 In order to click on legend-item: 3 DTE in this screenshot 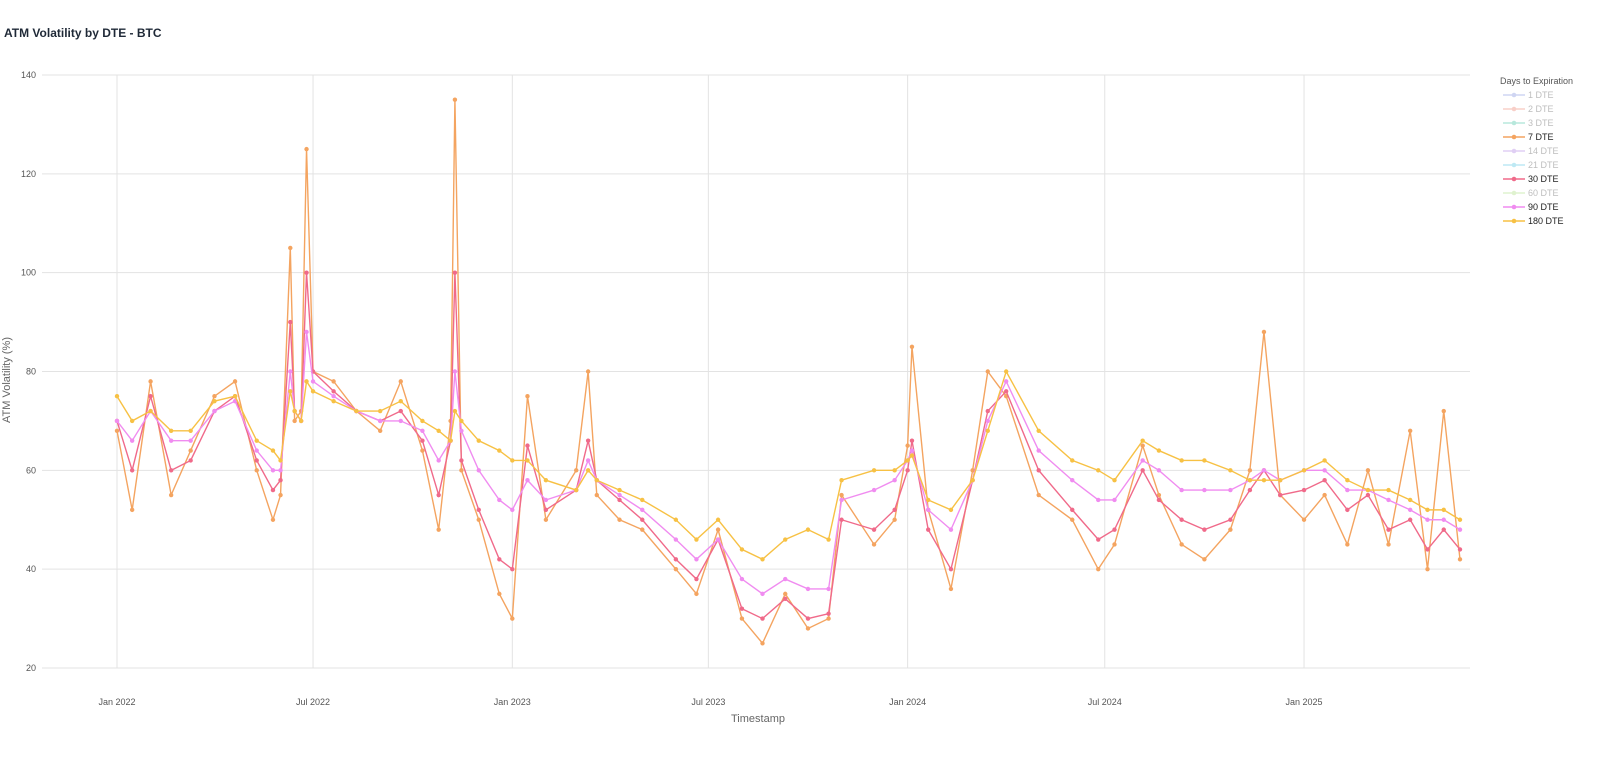, I will do `click(1528, 123)`.